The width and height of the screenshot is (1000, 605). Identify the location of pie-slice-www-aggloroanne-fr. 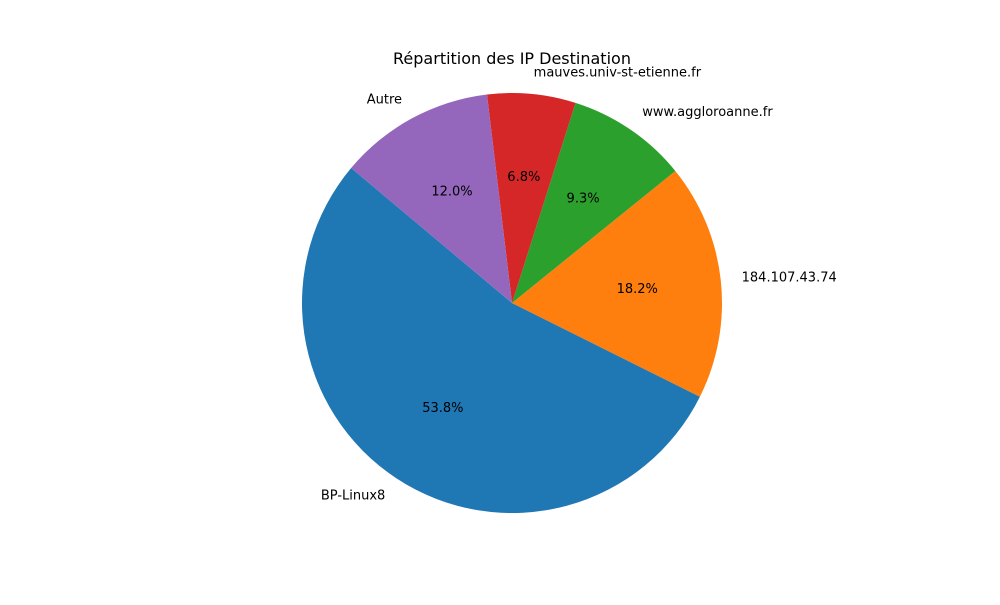
(594, 203).